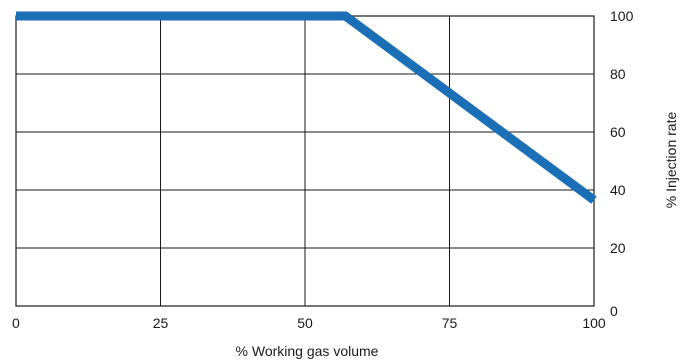 The image size is (683, 362). I want to click on y-tick-label-60: 60, so click(618, 132).